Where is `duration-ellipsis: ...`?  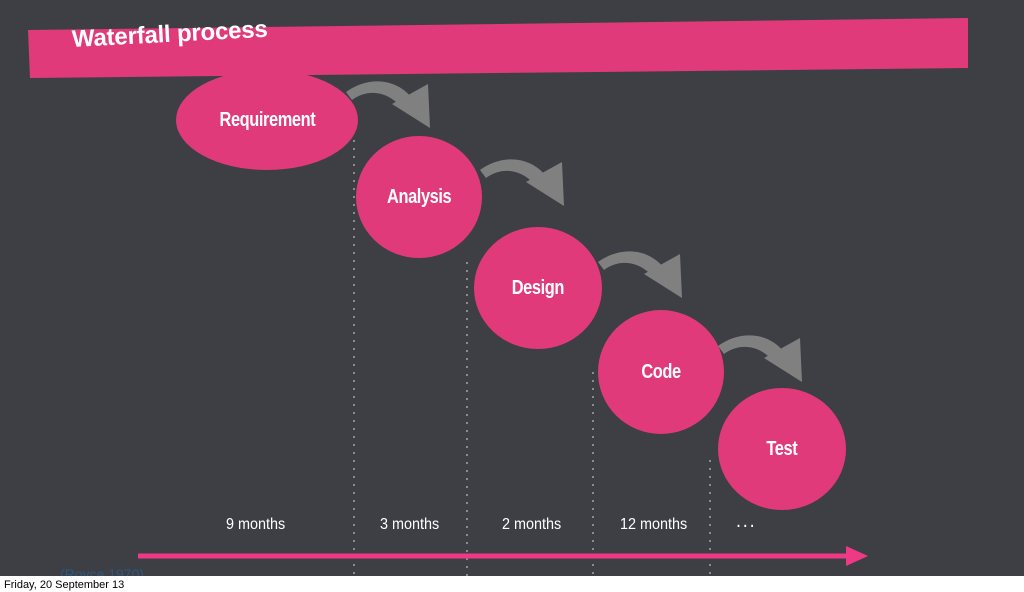 duration-ellipsis: ... is located at coordinates (746, 521).